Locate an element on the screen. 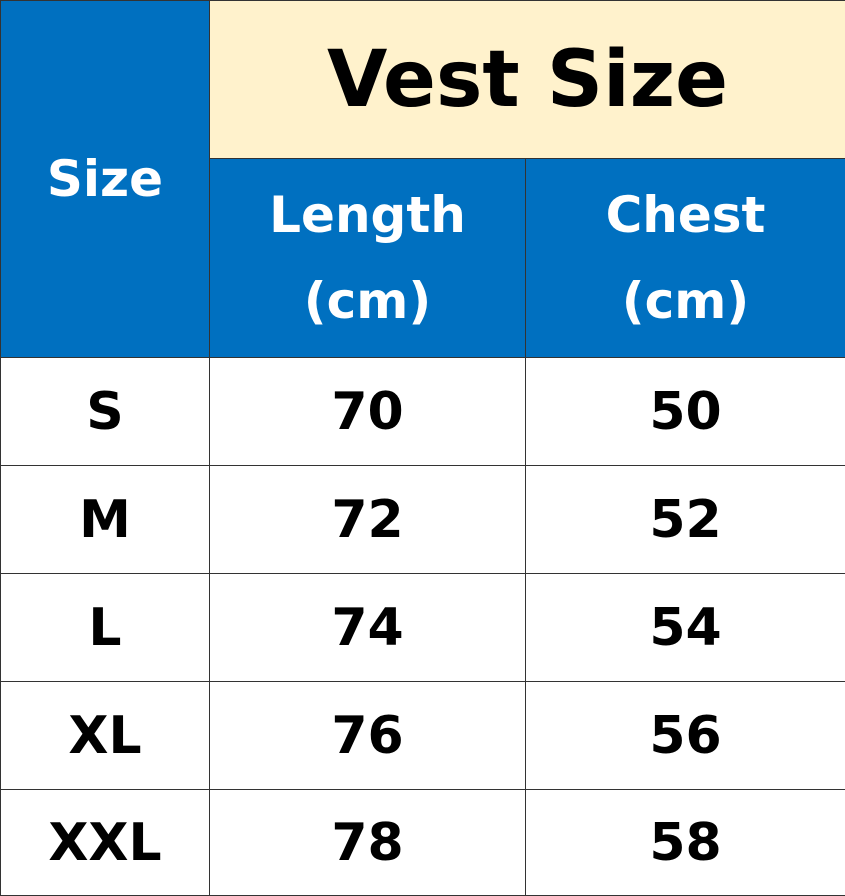  length-header: Length (cm) is located at coordinates (368, 258).